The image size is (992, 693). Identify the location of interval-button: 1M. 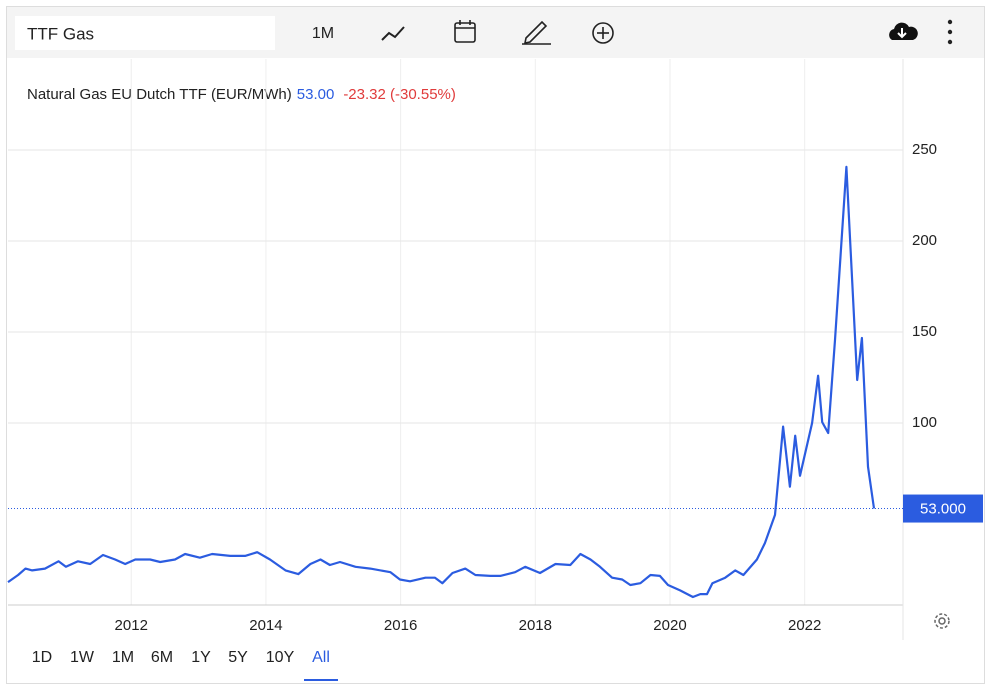
(323, 33).